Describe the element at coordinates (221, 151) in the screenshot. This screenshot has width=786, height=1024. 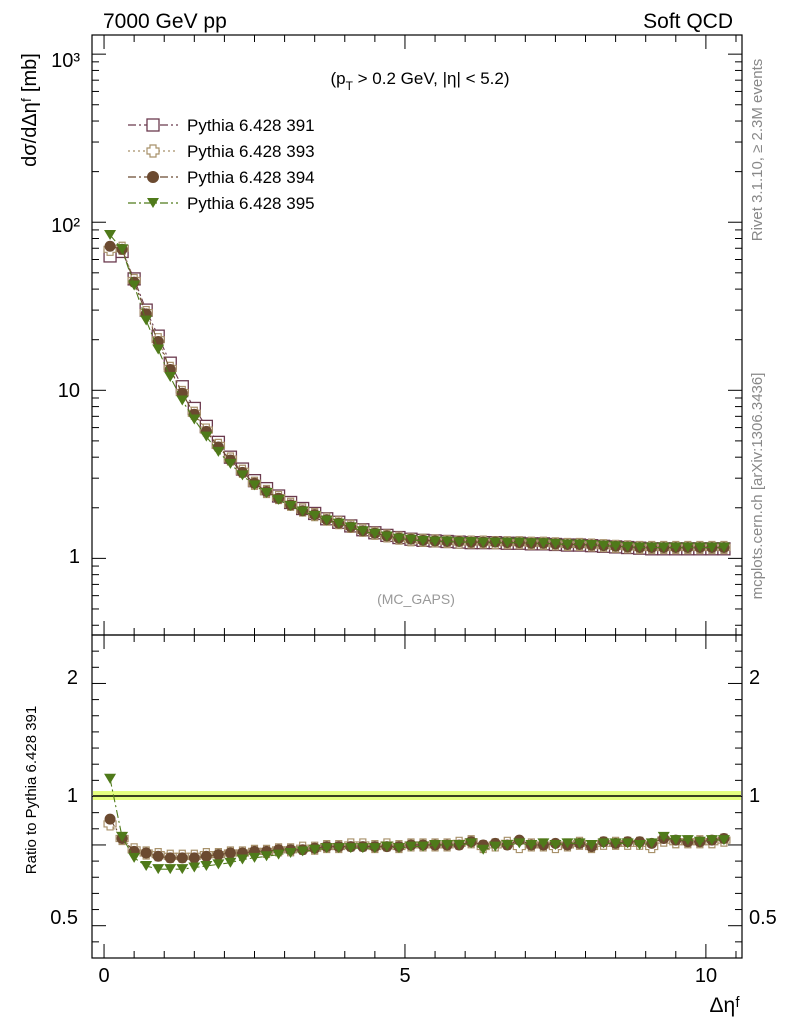
I see `legend-item-393: Pythia 6.428 393` at that location.